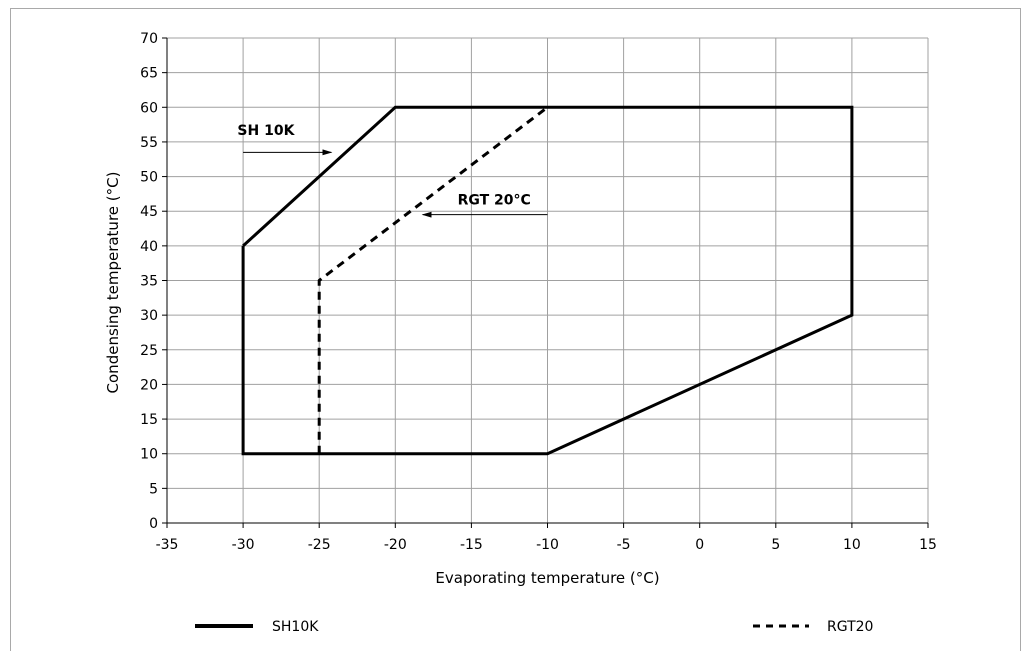  What do you see at coordinates (149, 385) in the screenshot?
I see `y-tick-label: 20` at bounding box center [149, 385].